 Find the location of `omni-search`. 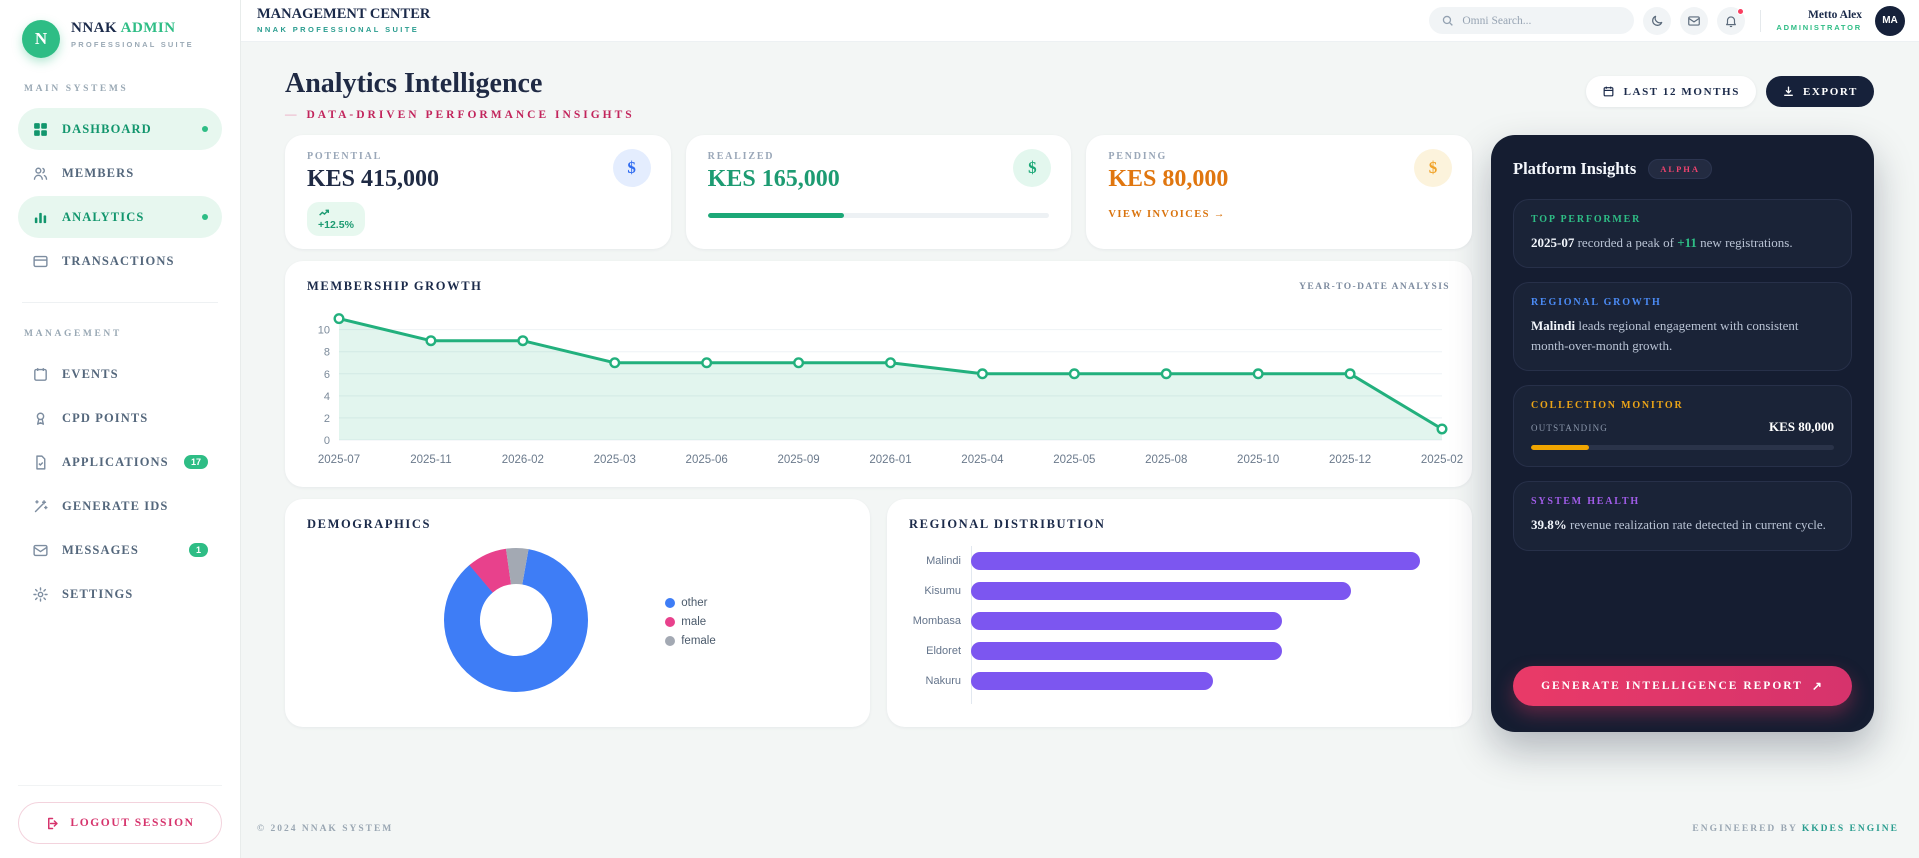

omni-search is located at coordinates (1532, 20).